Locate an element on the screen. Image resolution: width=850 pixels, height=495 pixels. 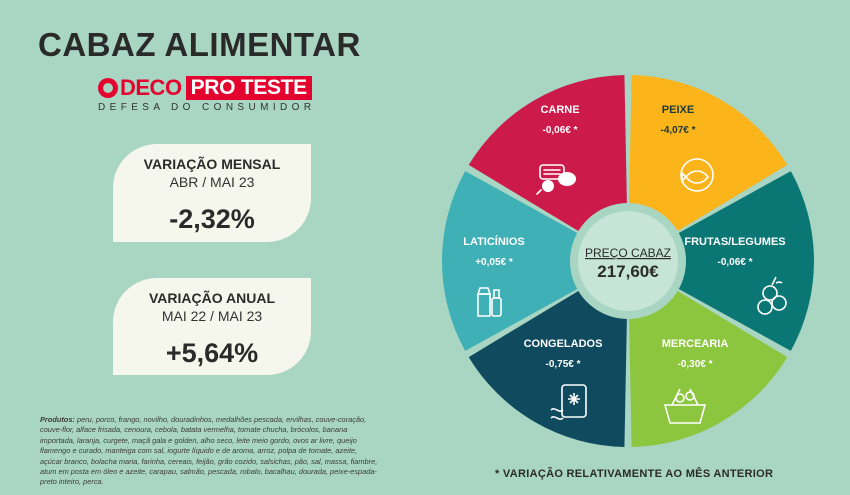
deco-logo-icon is located at coordinates (108, 88).